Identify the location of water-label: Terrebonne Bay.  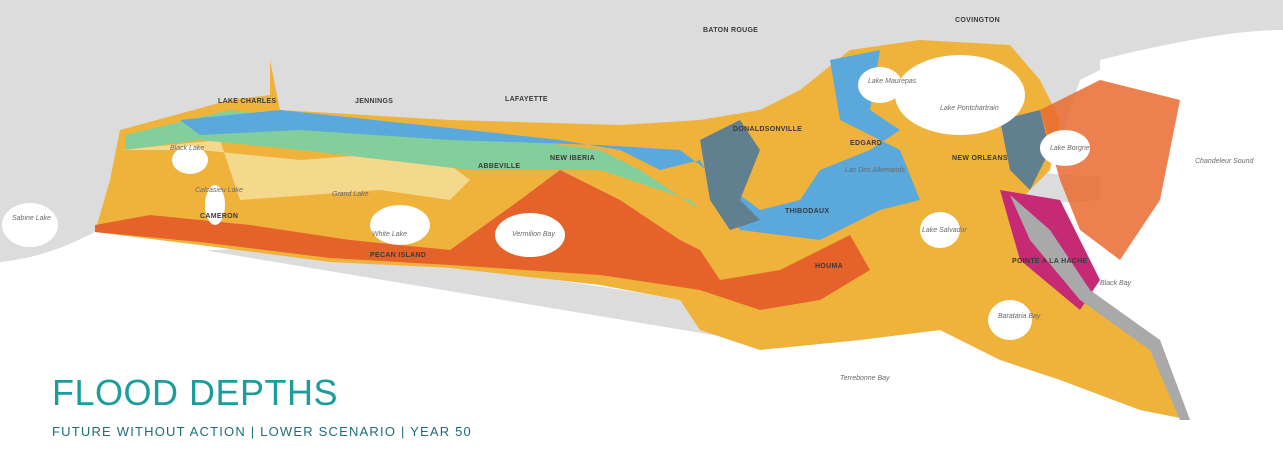
(865, 378).